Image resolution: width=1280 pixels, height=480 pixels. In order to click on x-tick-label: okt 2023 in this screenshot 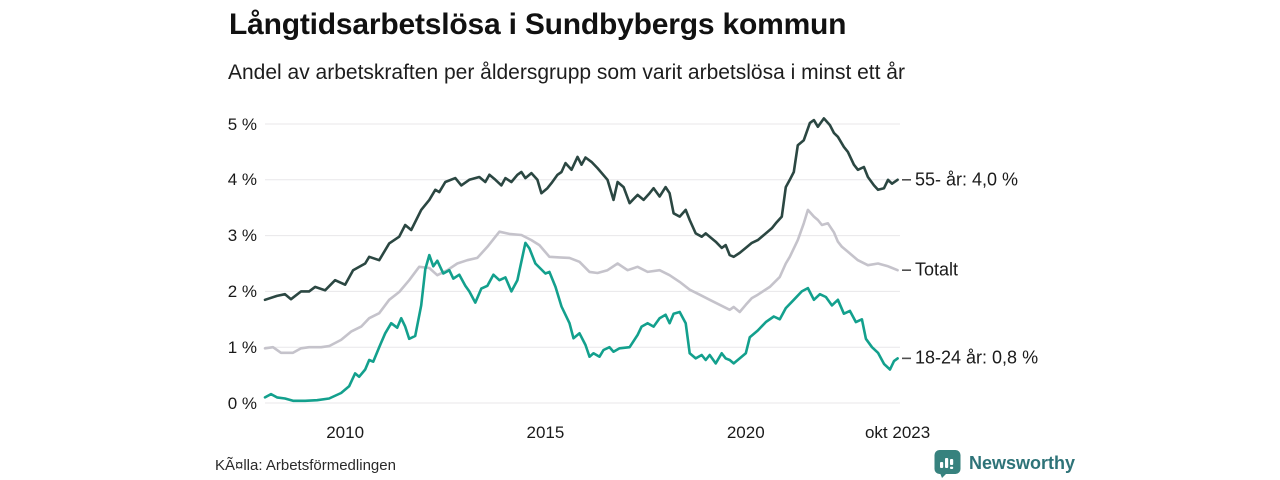, I will do `click(897, 432)`.